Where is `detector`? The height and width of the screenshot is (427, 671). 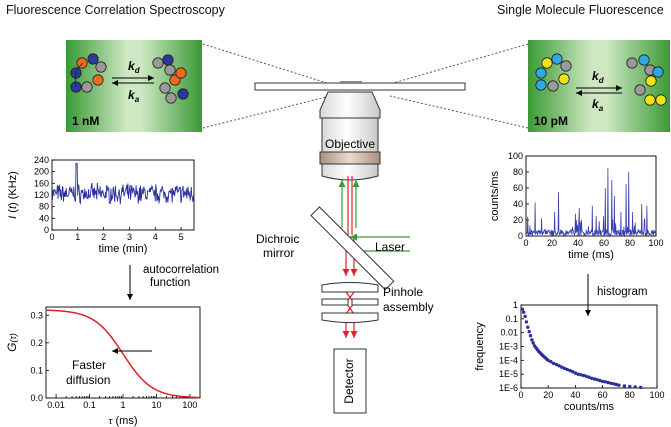 detector is located at coordinates (350, 381).